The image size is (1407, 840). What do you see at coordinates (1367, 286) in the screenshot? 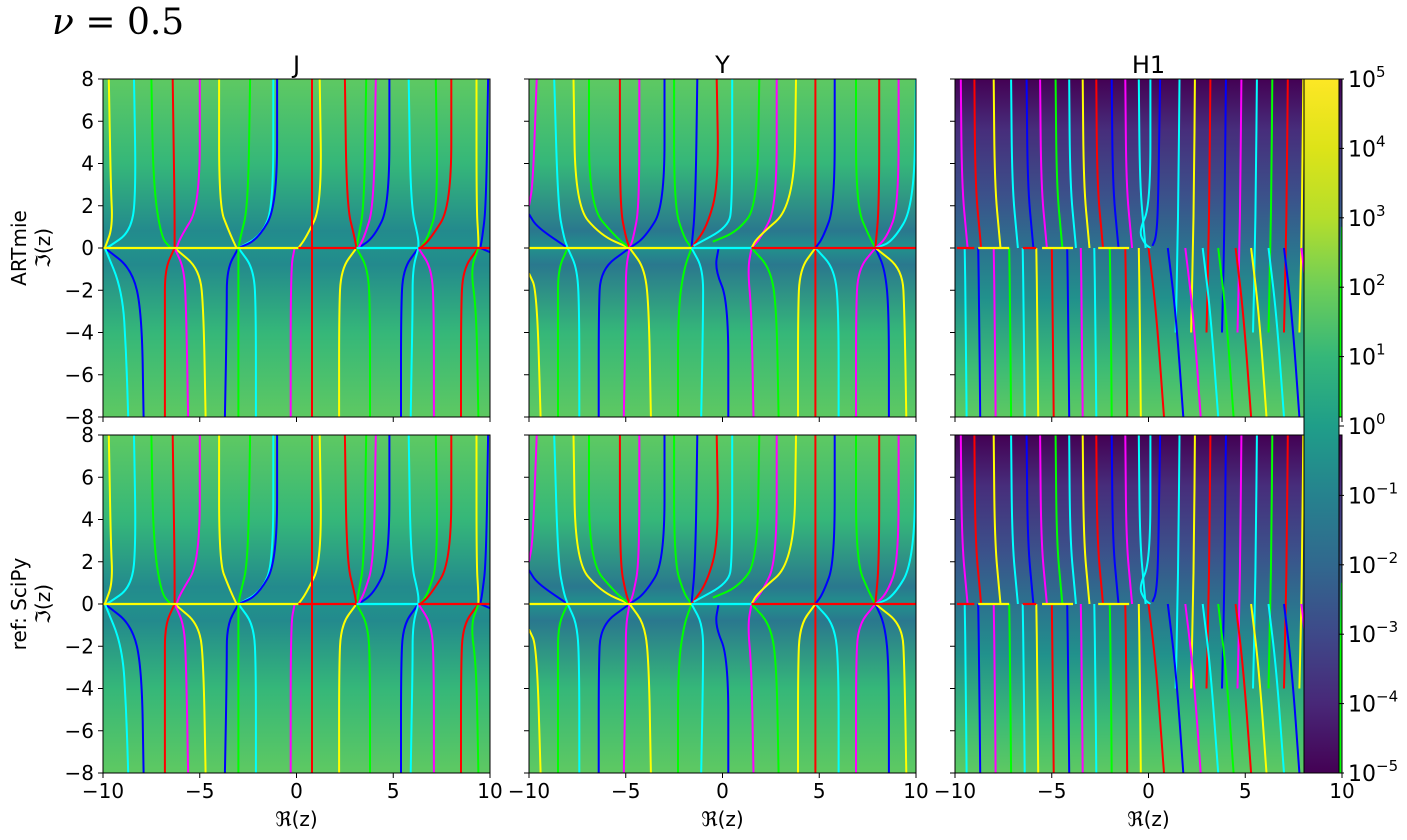
I see `colorbar-tick-label: 10²` at bounding box center [1367, 286].